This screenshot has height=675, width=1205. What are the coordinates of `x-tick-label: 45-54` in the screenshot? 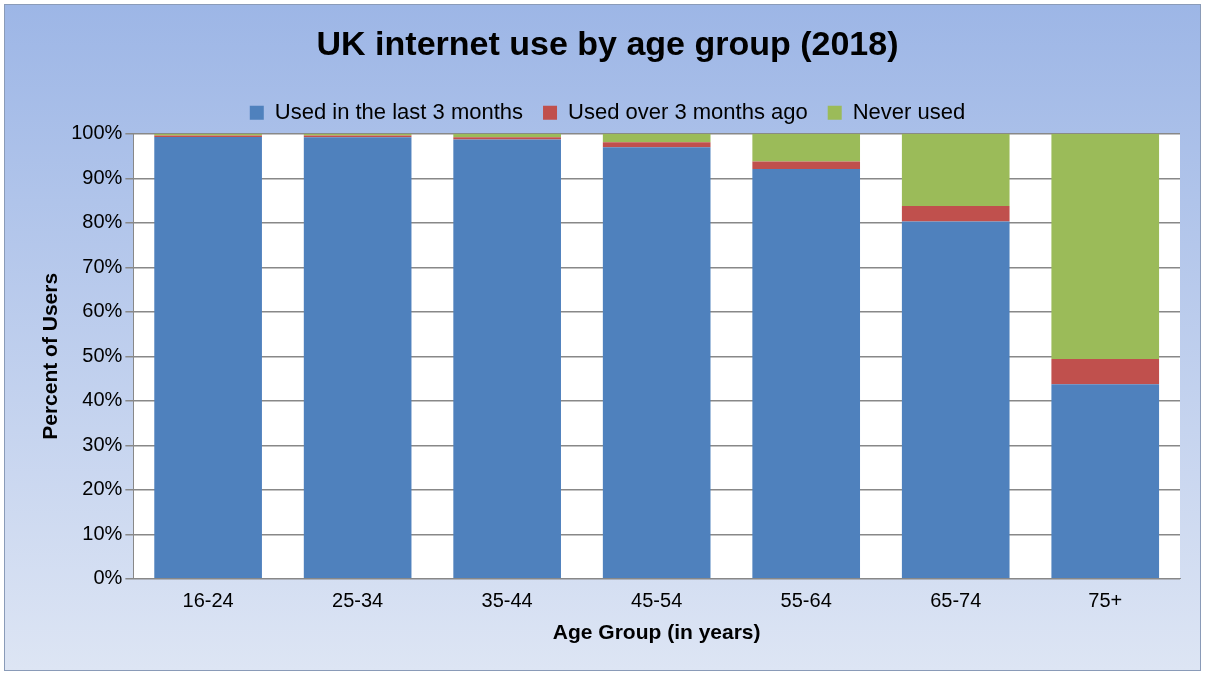 It's located at (657, 600).